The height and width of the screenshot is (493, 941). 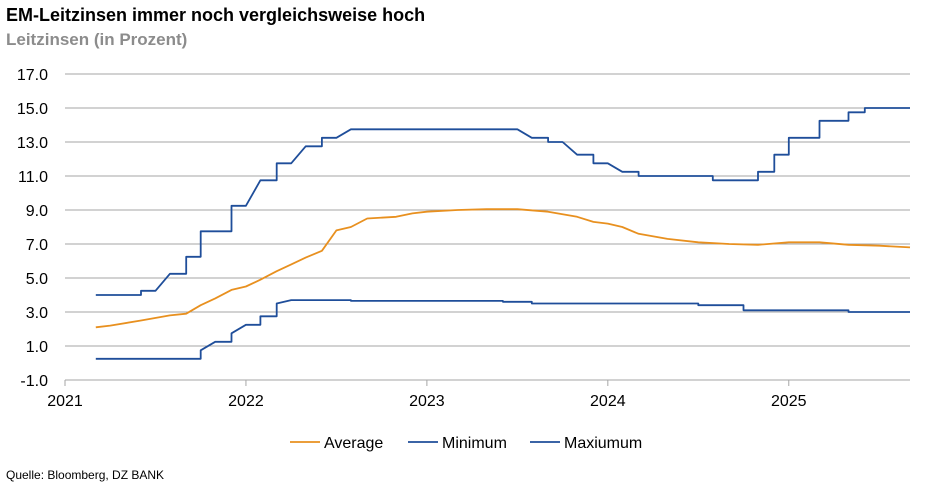 What do you see at coordinates (603, 443) in the screenshot?
I see `legend-label-maxiumum: Maxiumum` at bounding box center [603, 443].